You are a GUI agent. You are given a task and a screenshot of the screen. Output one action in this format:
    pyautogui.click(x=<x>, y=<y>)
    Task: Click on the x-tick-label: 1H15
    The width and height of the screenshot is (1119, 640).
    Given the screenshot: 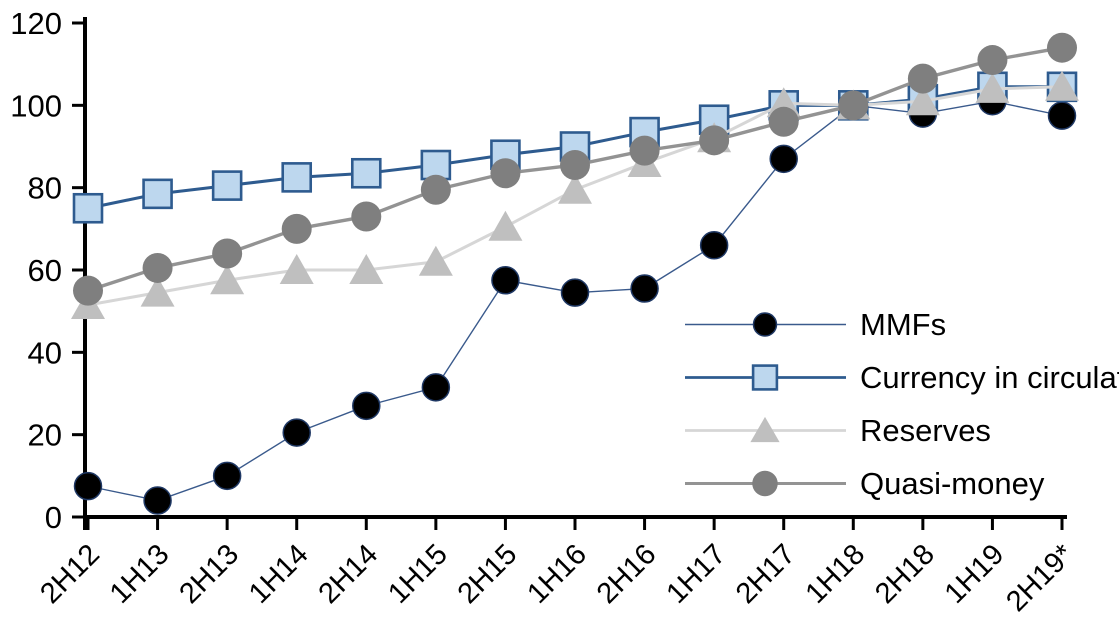 What is the action you would take?
    pyautogui.click(x=418, y=574)
    